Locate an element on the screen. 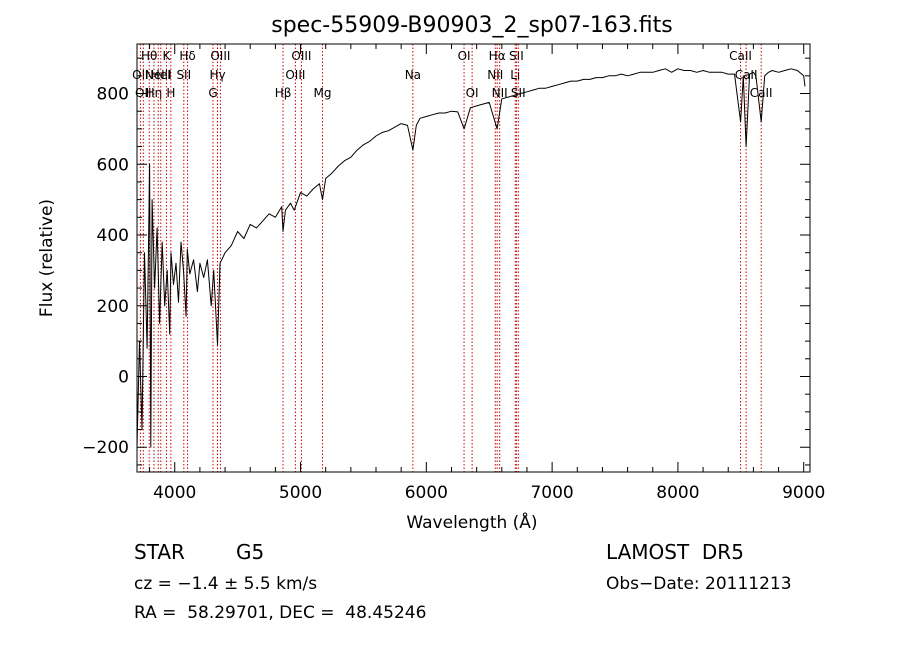 This screenshot has width=900, height=649. y-axis-label: Flux (relative) is located at coordinates (47, 258).